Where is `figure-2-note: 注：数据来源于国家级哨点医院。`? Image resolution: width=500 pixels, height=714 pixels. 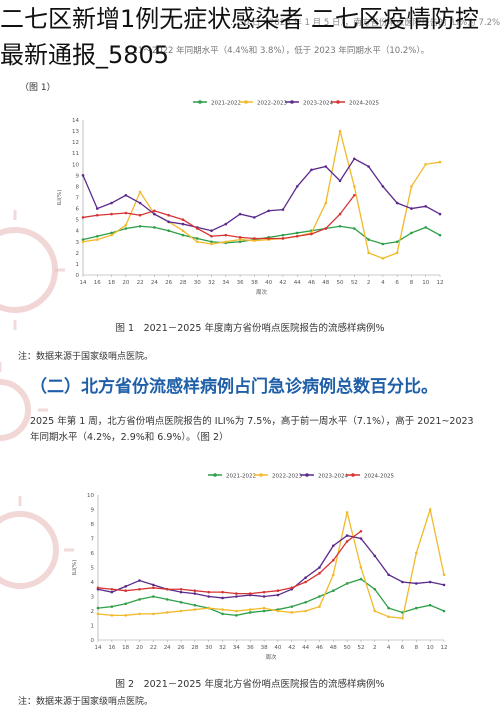 figure-2-note: 注：数据来源于国家级哨点医院。 is located at coordinates (86, 702).